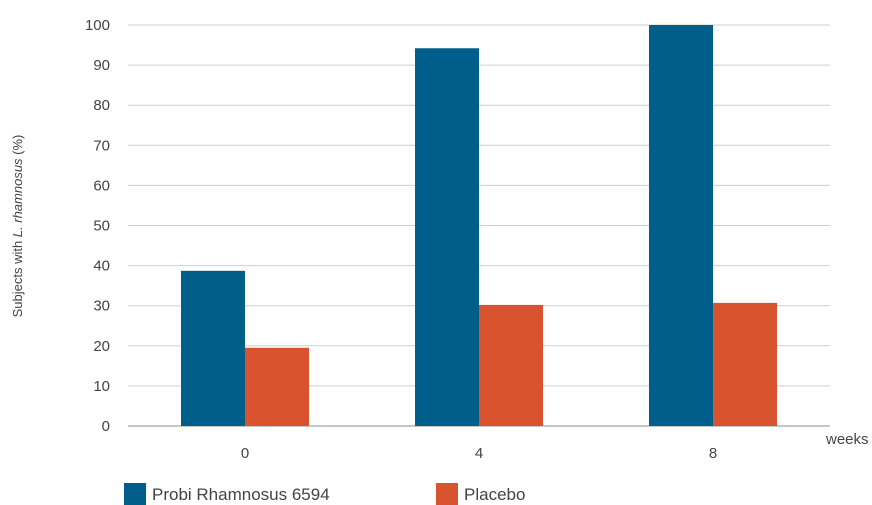  I want to click on legend: Probi Rhamnosus 6594 Placebo, so click(324, 494).